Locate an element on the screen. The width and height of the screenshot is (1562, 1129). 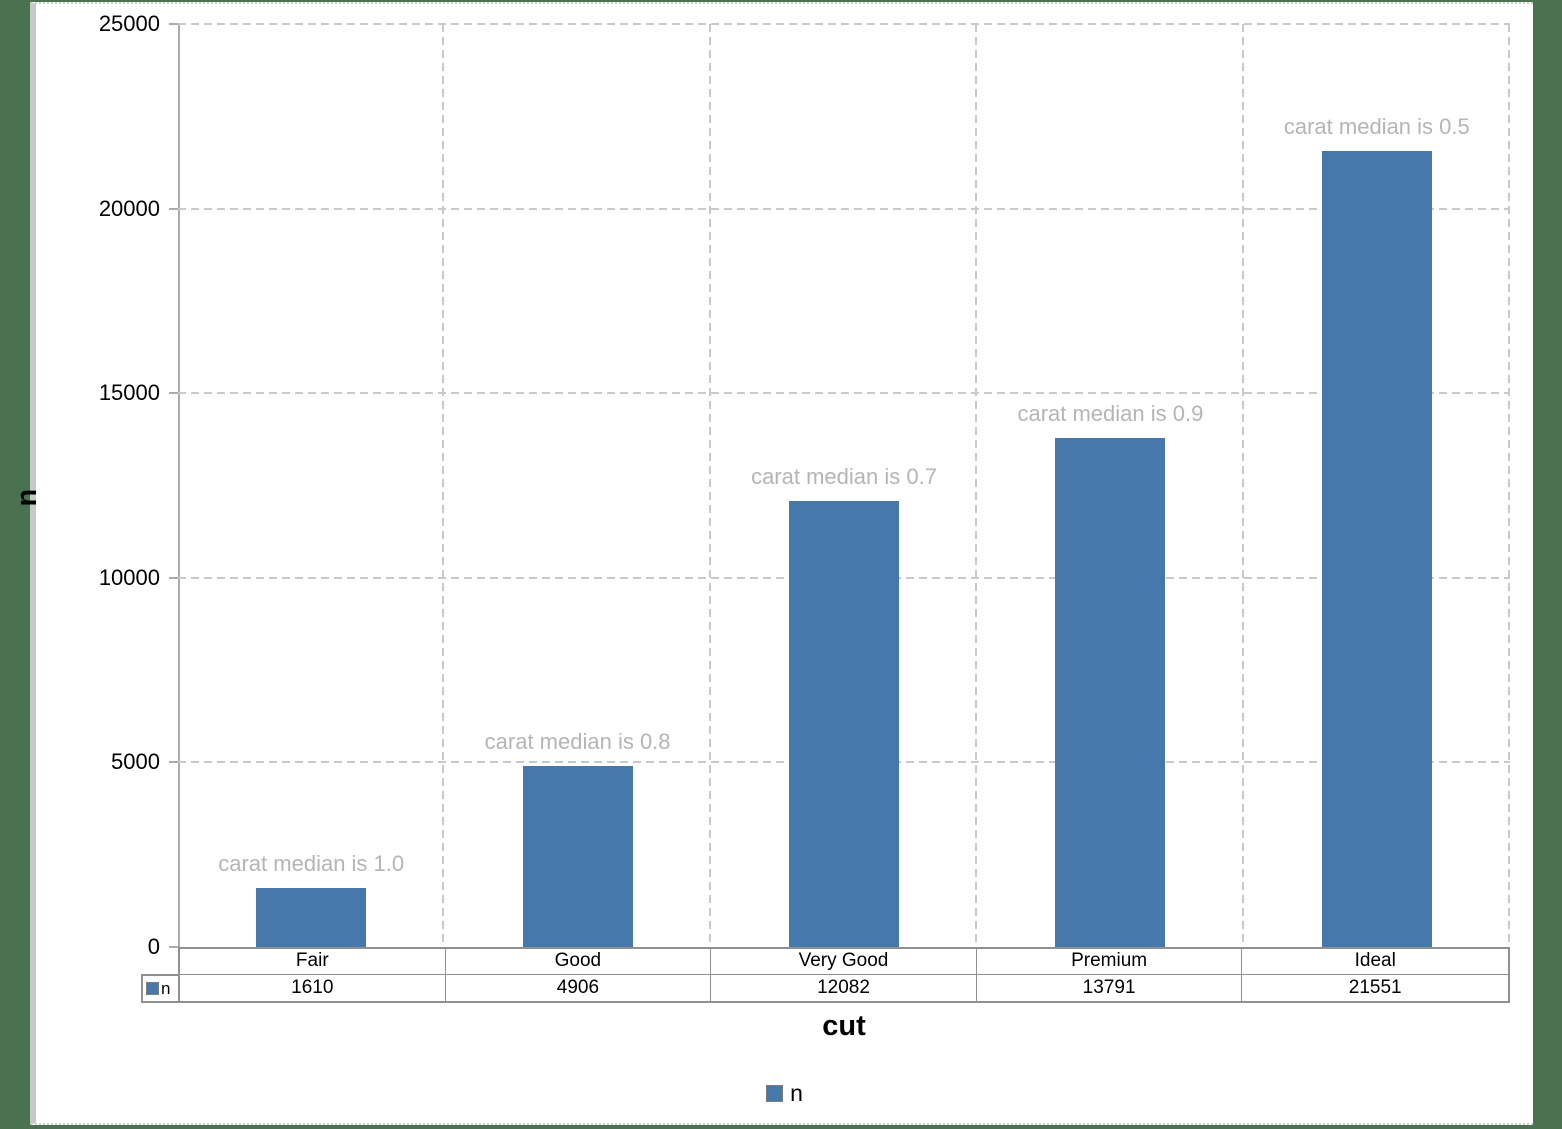
table-value-cell: 12082 is located at coordinates (844, 987).